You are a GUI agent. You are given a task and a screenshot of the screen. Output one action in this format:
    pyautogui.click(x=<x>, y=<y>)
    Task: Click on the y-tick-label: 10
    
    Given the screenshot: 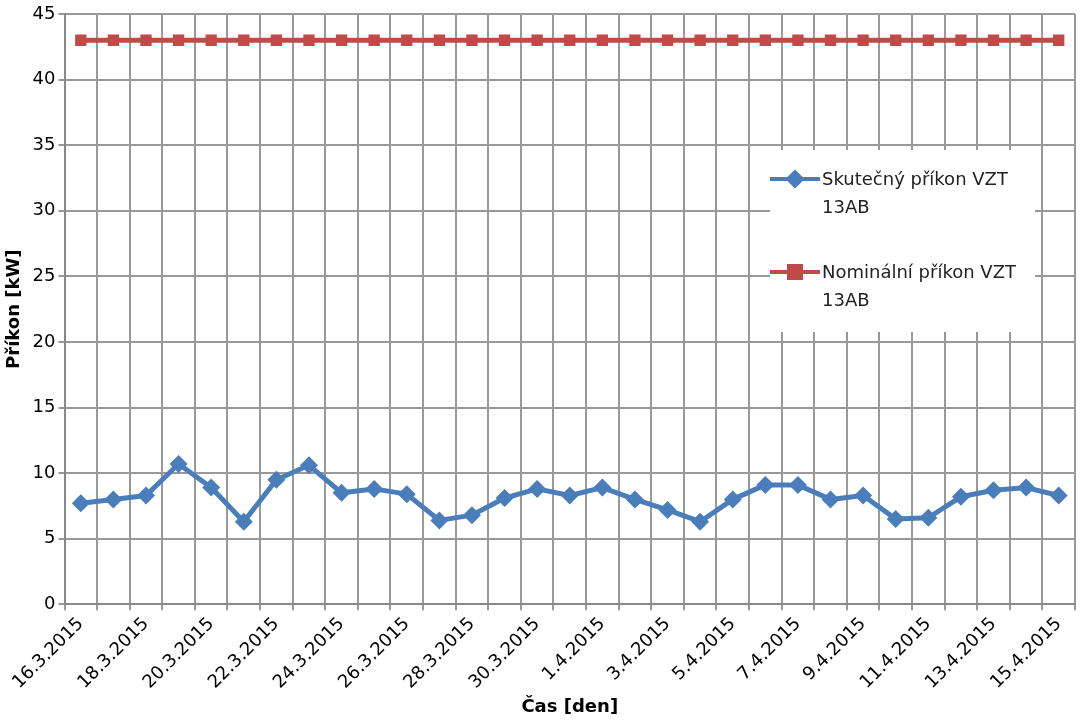 What is the action you would take?
    pyautogui.click(x=44, y=471)
    